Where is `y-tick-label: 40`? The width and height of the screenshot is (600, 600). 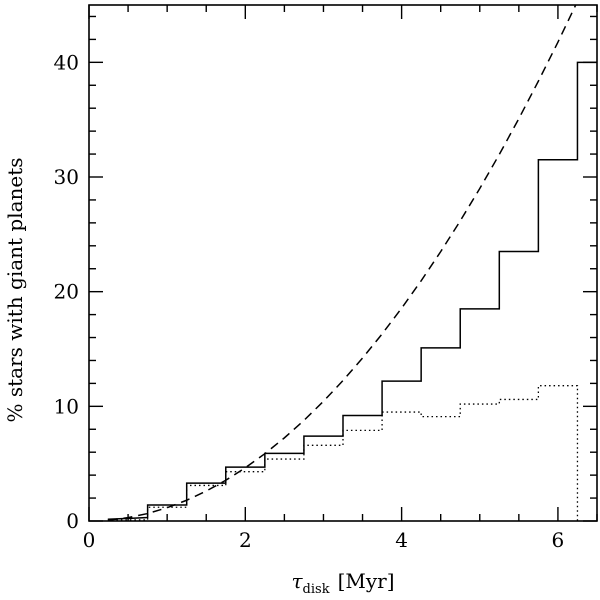 y-tick-label: 40 is located at coordinates (66, 62).